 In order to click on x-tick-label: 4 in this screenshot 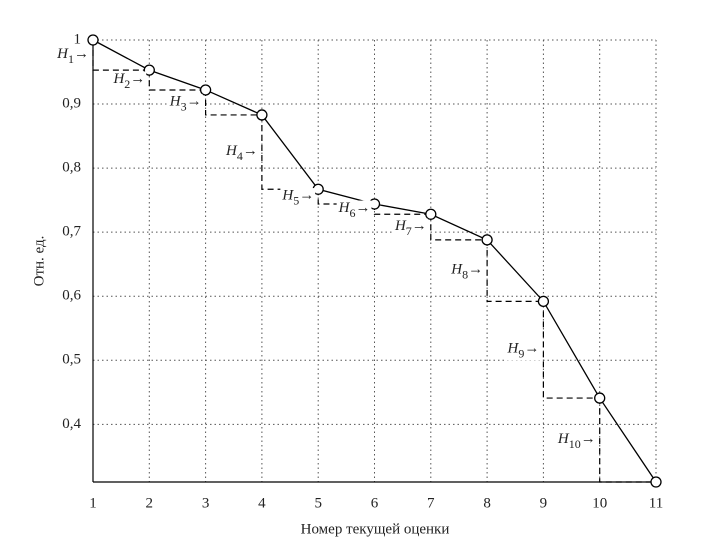, I will do `click(262, 503)`.